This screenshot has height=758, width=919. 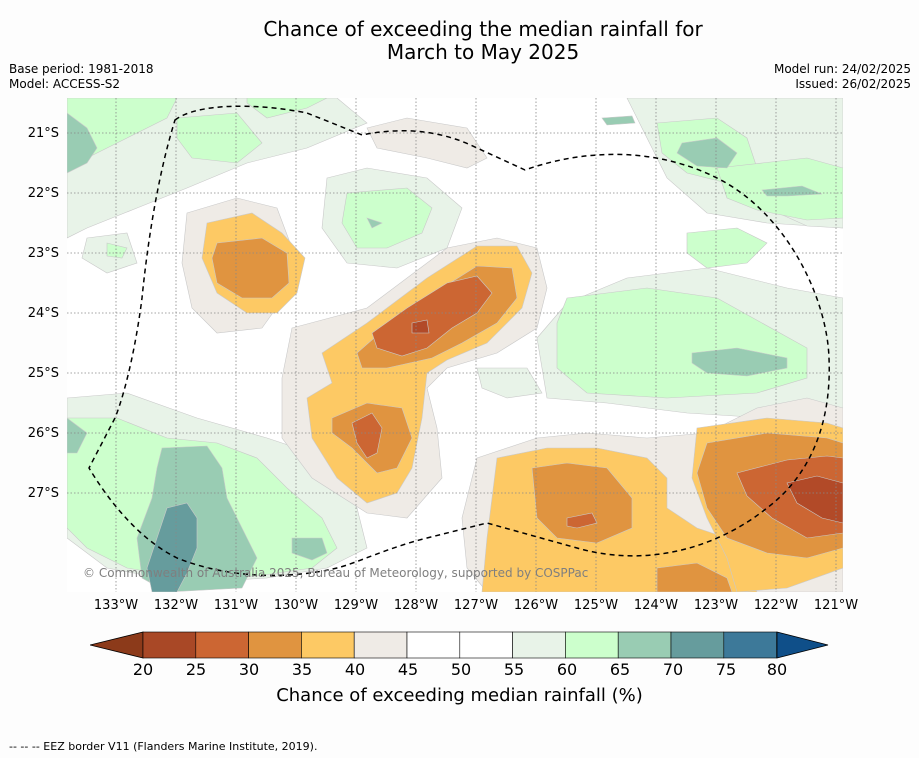 What do you see at coordinates (81, 69) in the screenshot?
I see `base-period: Base period: 1981-2018` at bounding box center [81, 69].